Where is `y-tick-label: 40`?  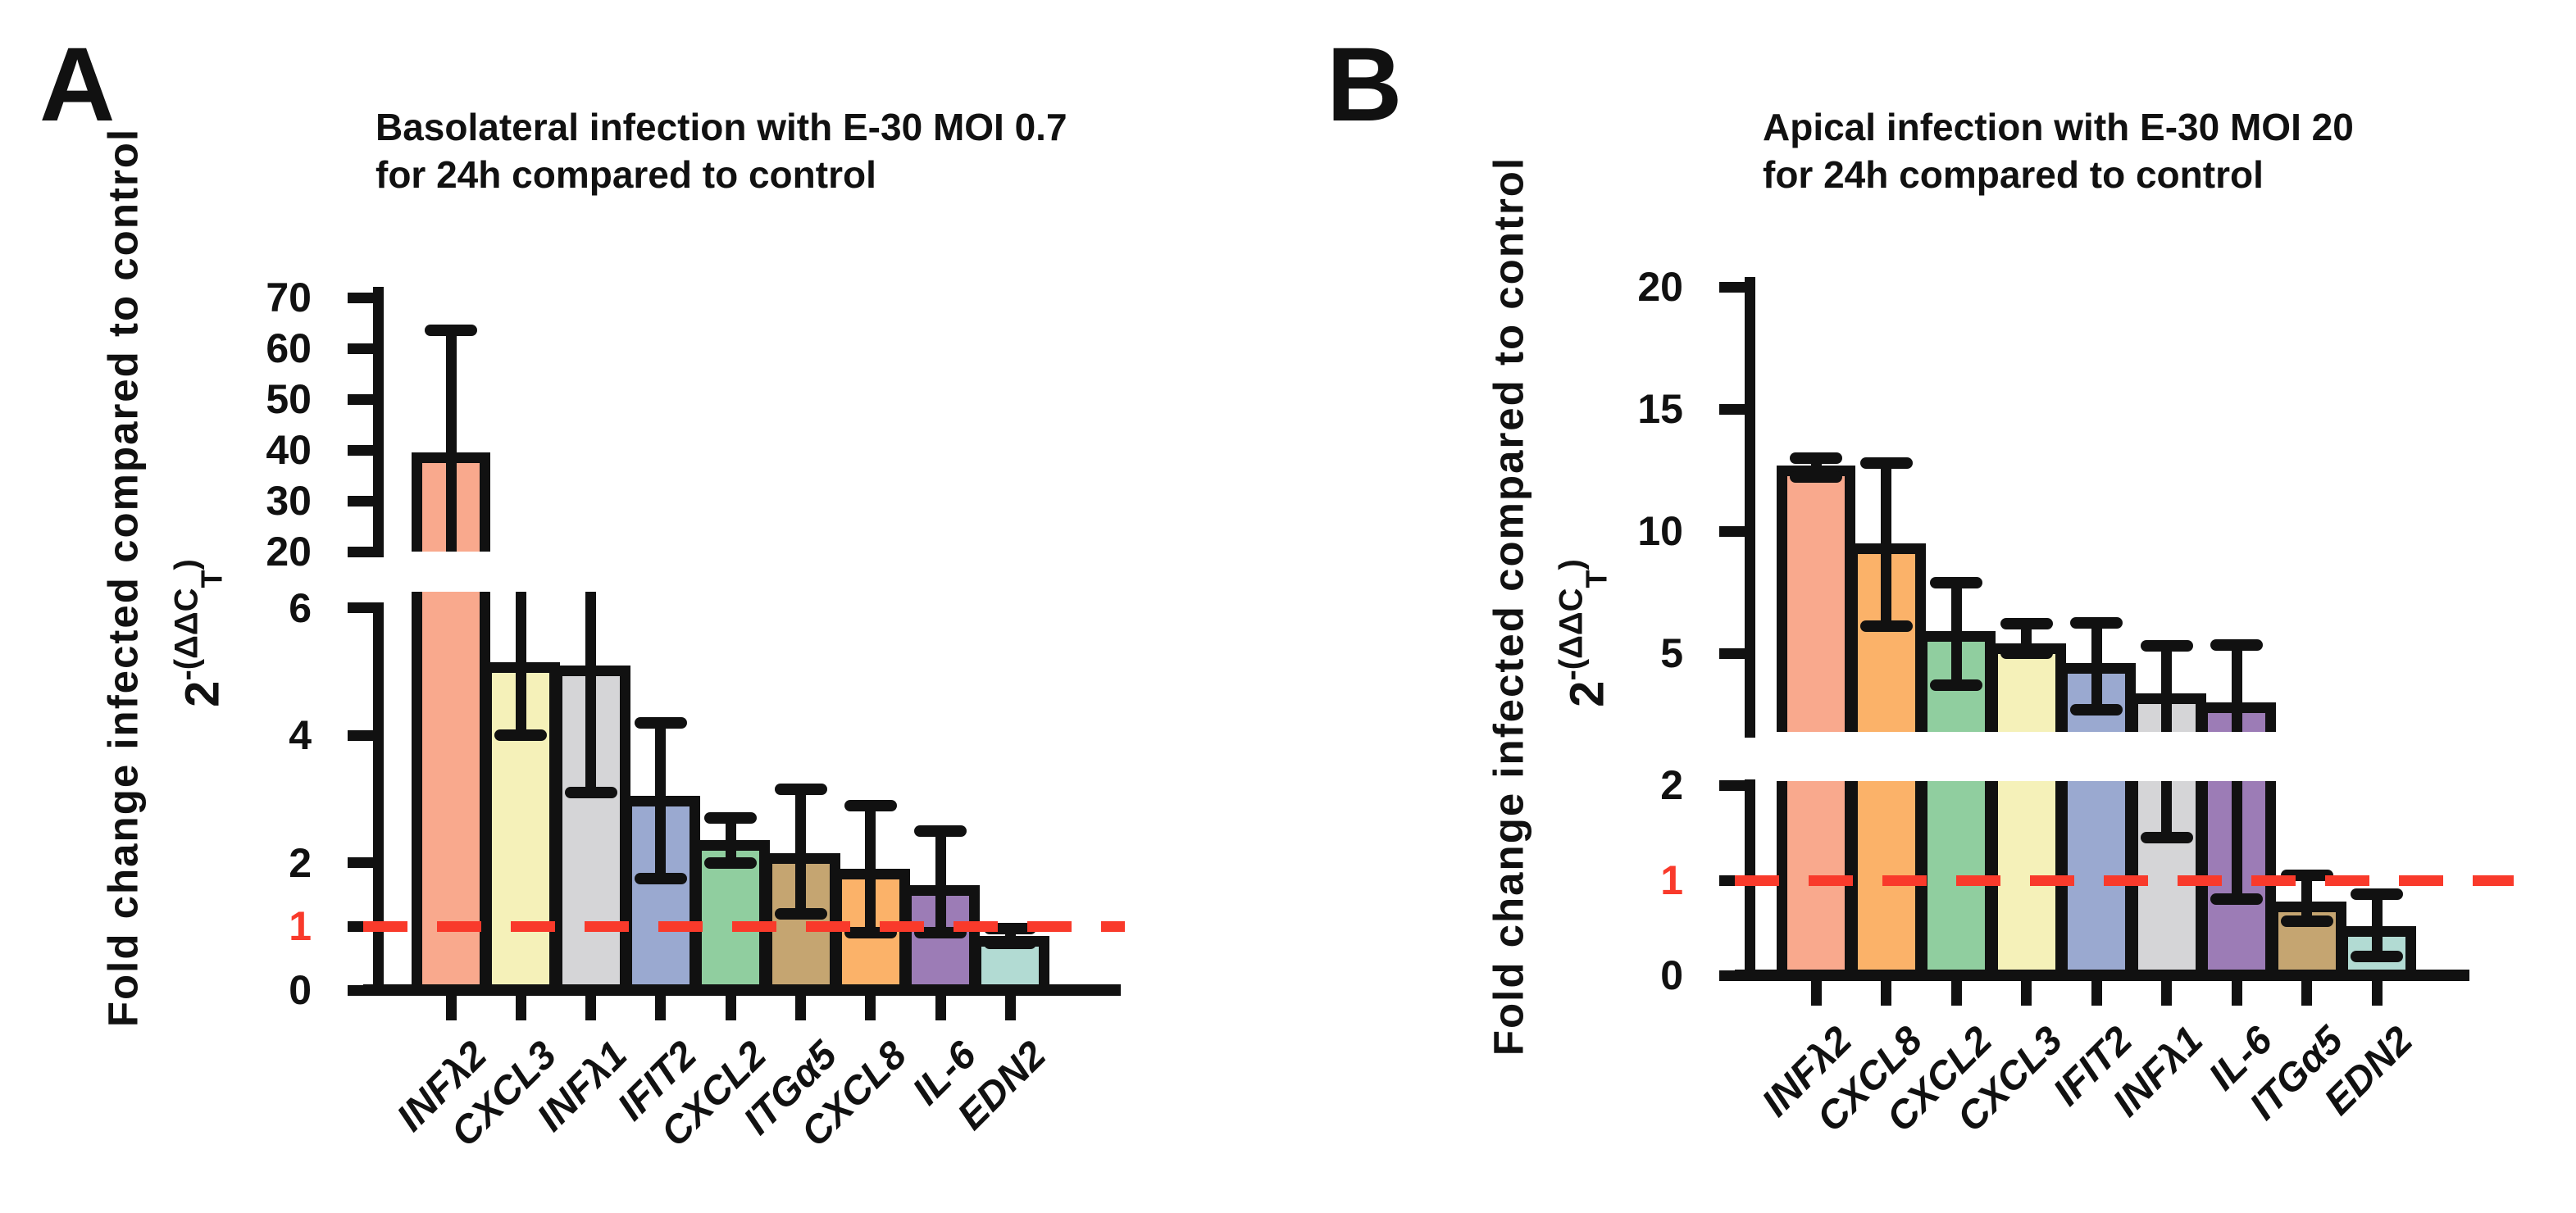 y-tick-label: 40 is located at coordinates (289, 450).